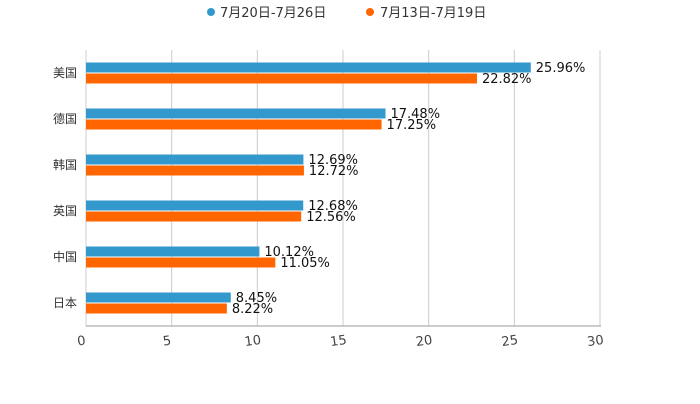 The width and height of the screenshot is (700, 404). I want to click on data-label: 22.82%, so click(507, 79).